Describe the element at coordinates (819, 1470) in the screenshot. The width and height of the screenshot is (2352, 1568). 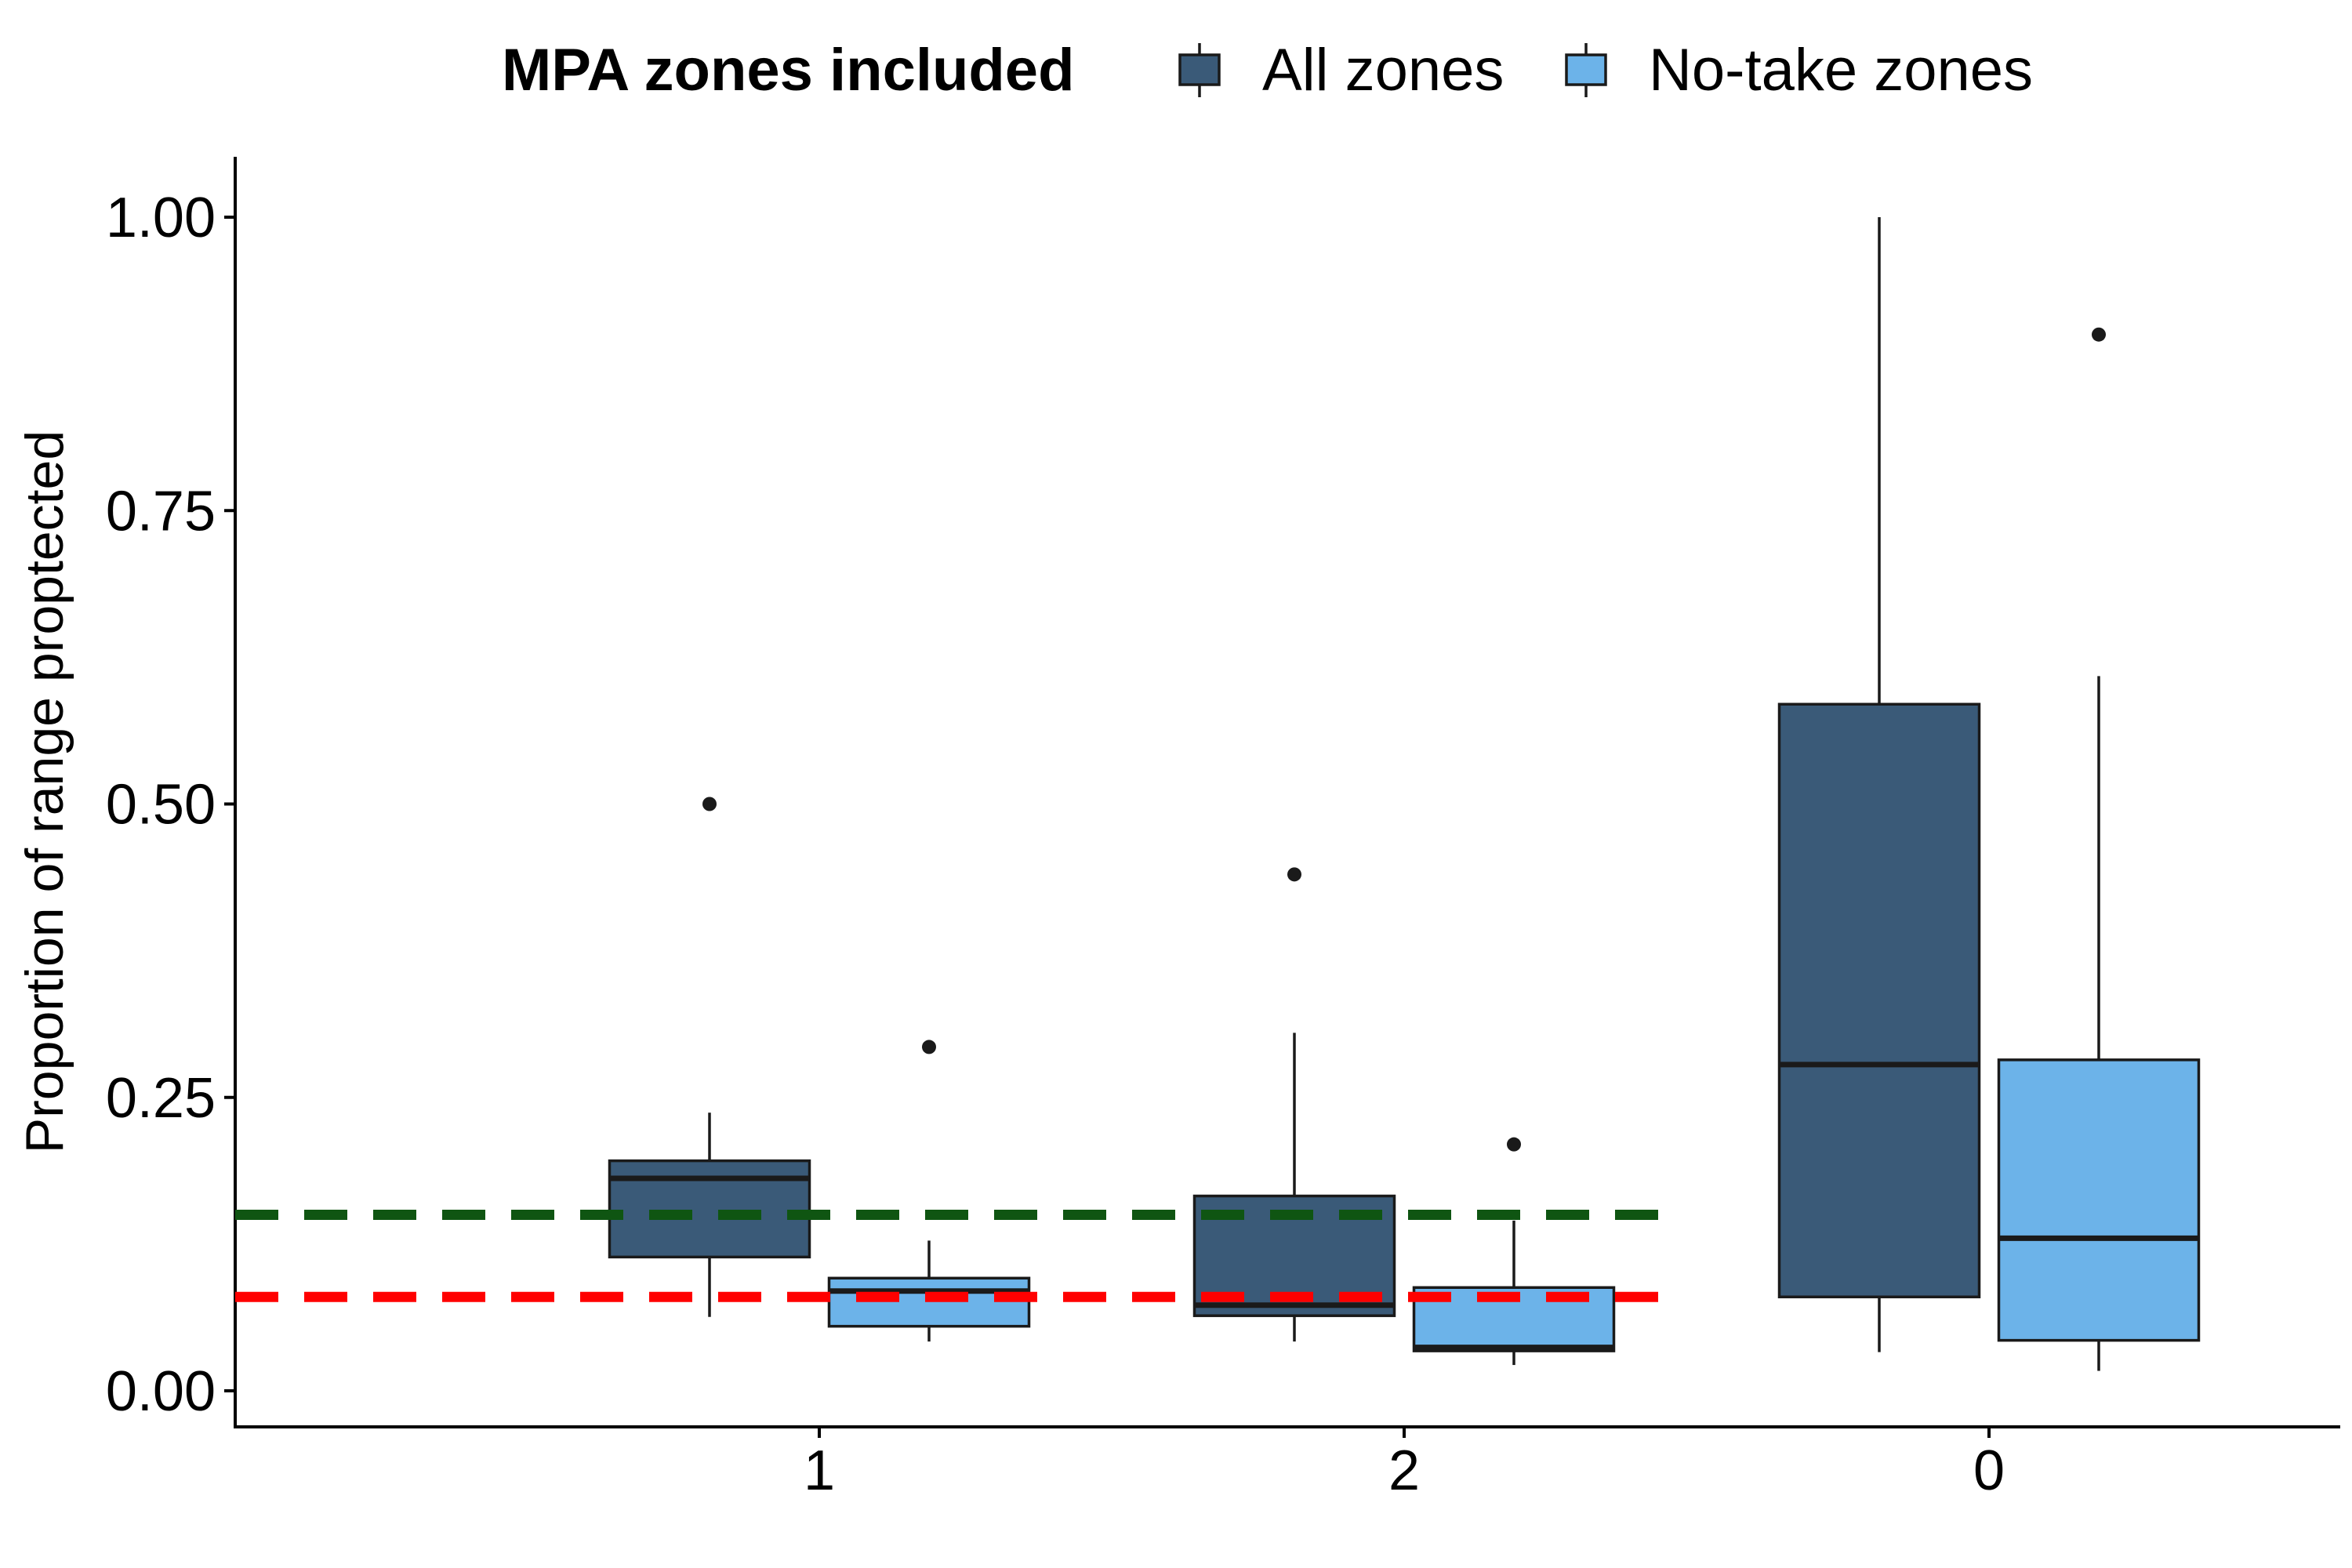
I see `x-tick-label: 1` at that location.